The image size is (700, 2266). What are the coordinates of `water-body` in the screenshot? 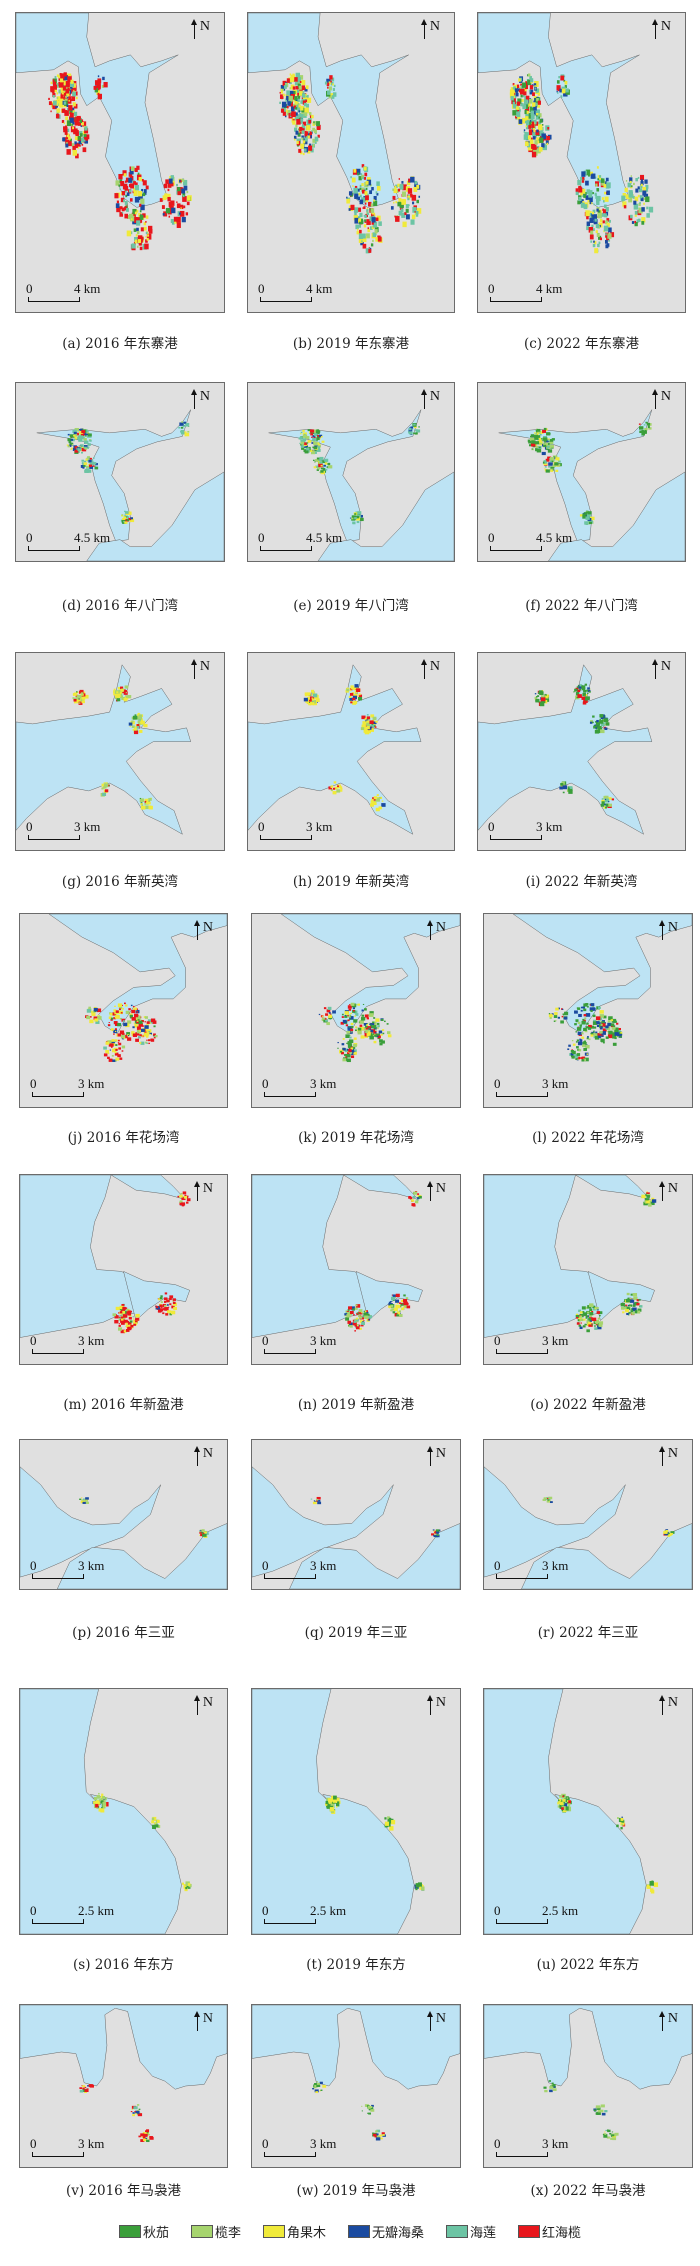 It's located at (621, 1295).